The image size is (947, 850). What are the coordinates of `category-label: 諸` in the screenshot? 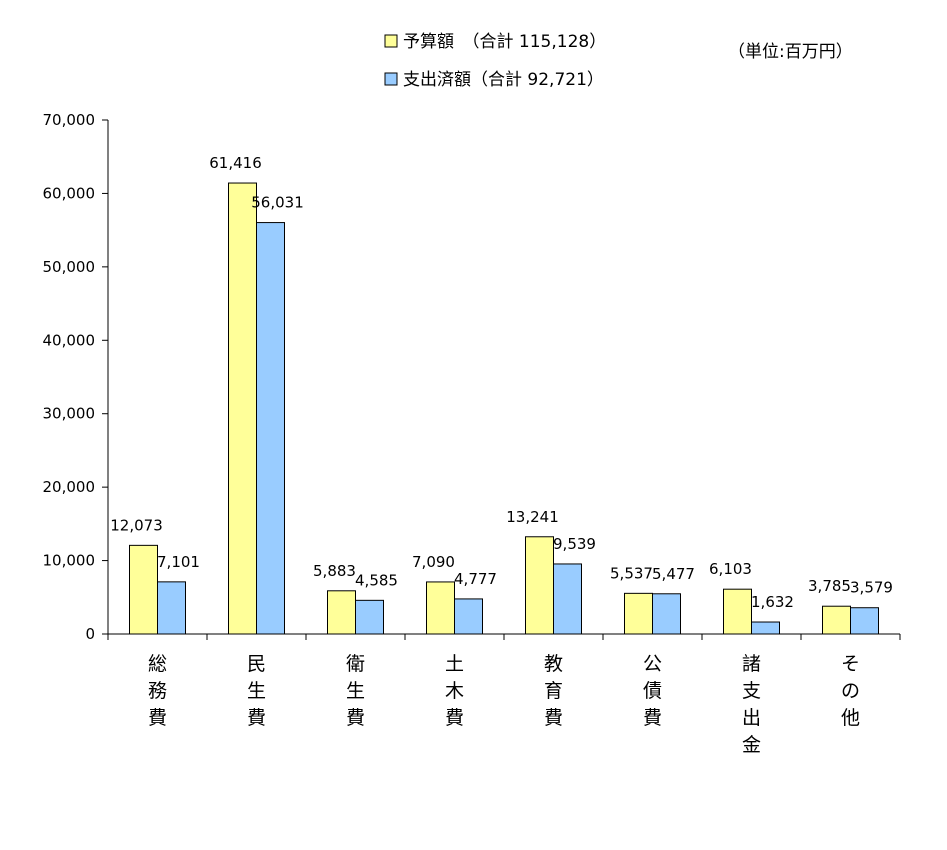 It's located at (751, 664).